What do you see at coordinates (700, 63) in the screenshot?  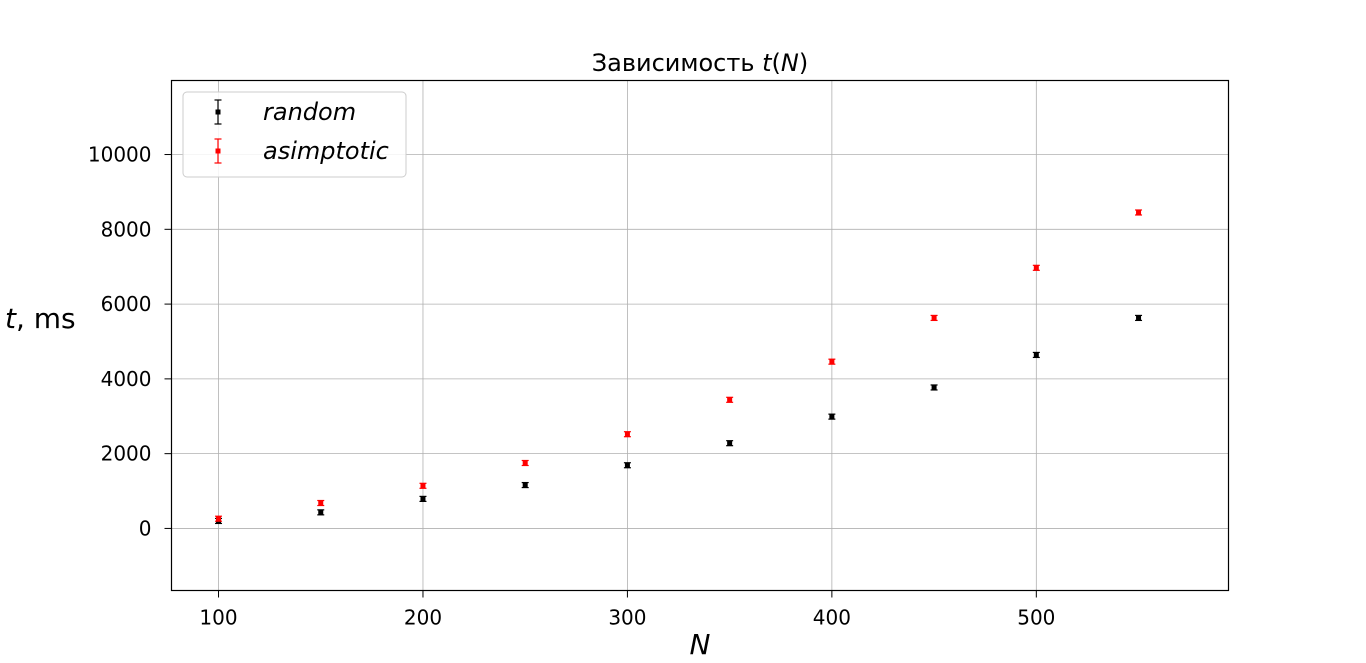 I see `chart-title: Зависимость t(N)` at bounding box center [700, 63].